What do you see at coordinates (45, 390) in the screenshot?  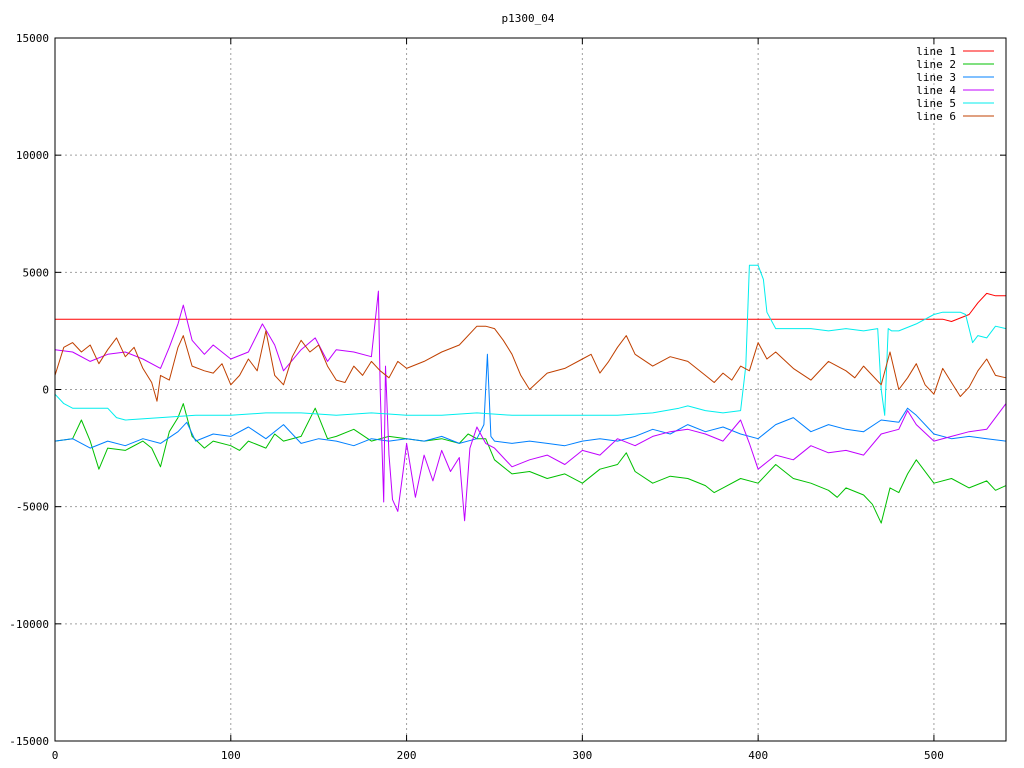 I see `y-tick-label: 0` at bounding box center [45, 390].